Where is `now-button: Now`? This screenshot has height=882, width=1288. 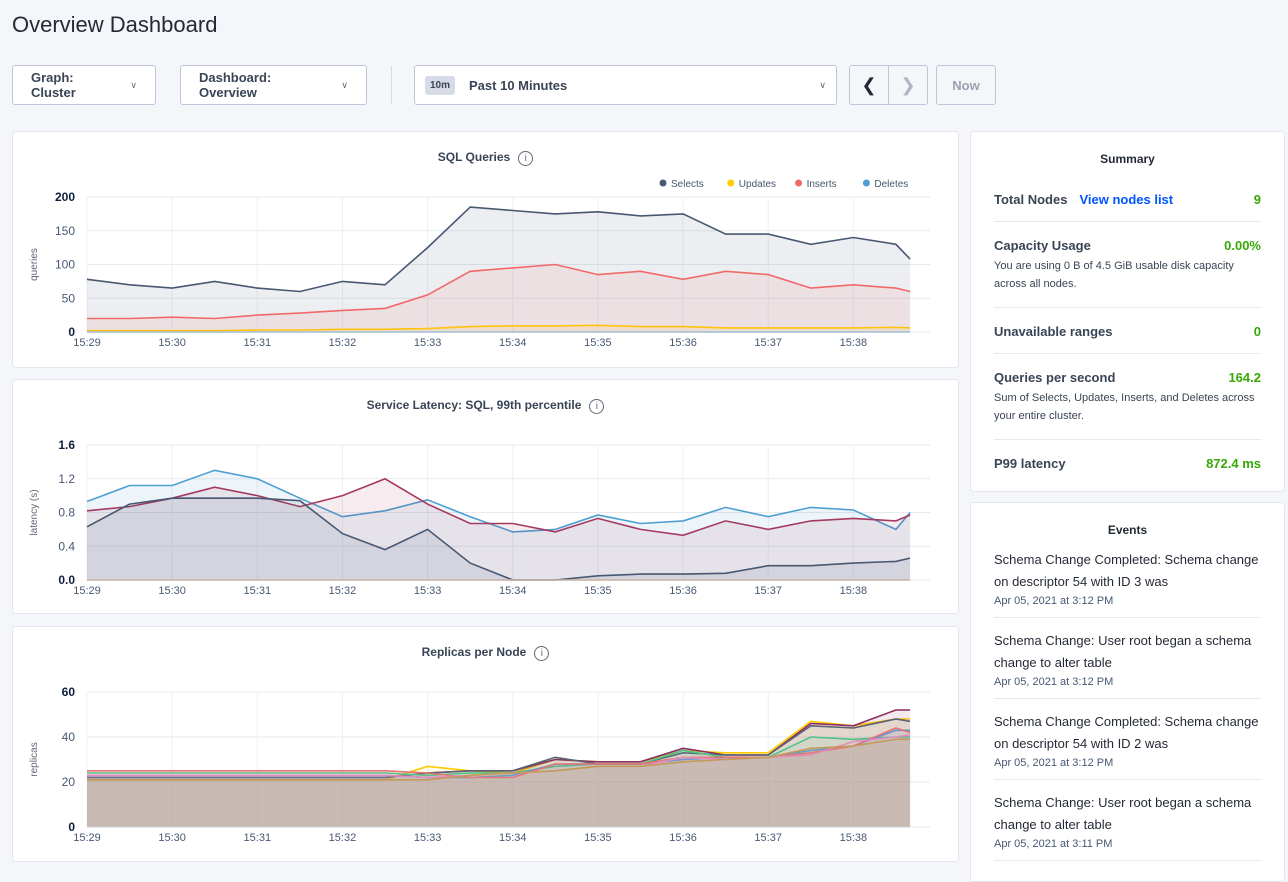
now-button: Now is located at coordinates (966, 85).